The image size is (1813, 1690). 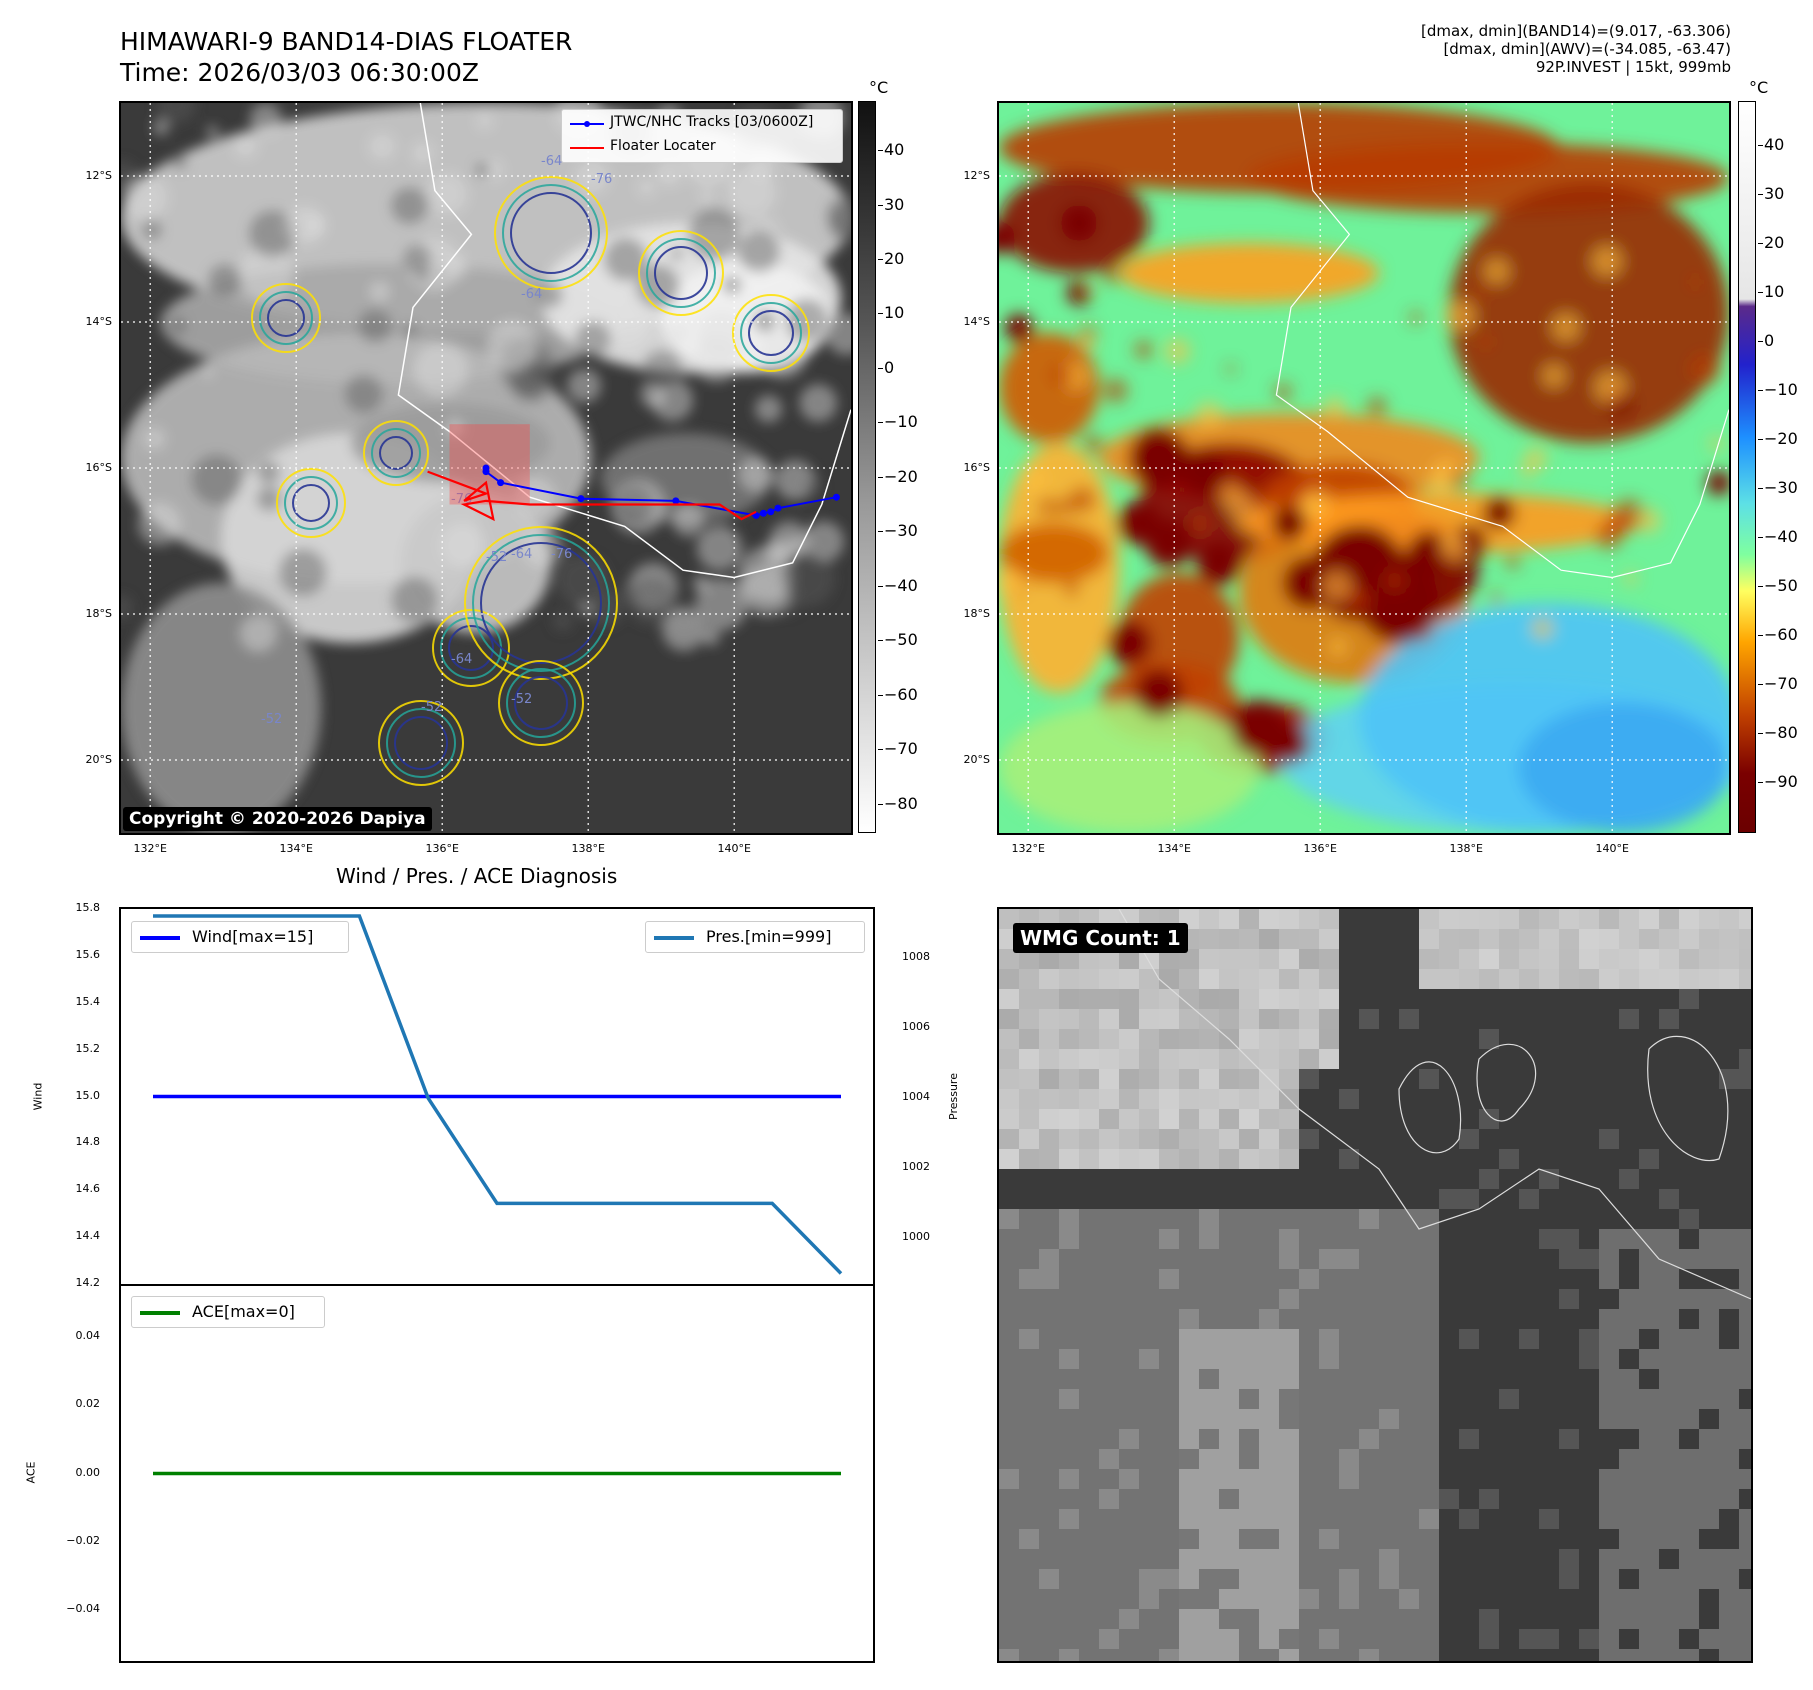 I want to click on floater-box, so click(x=489, y=464).